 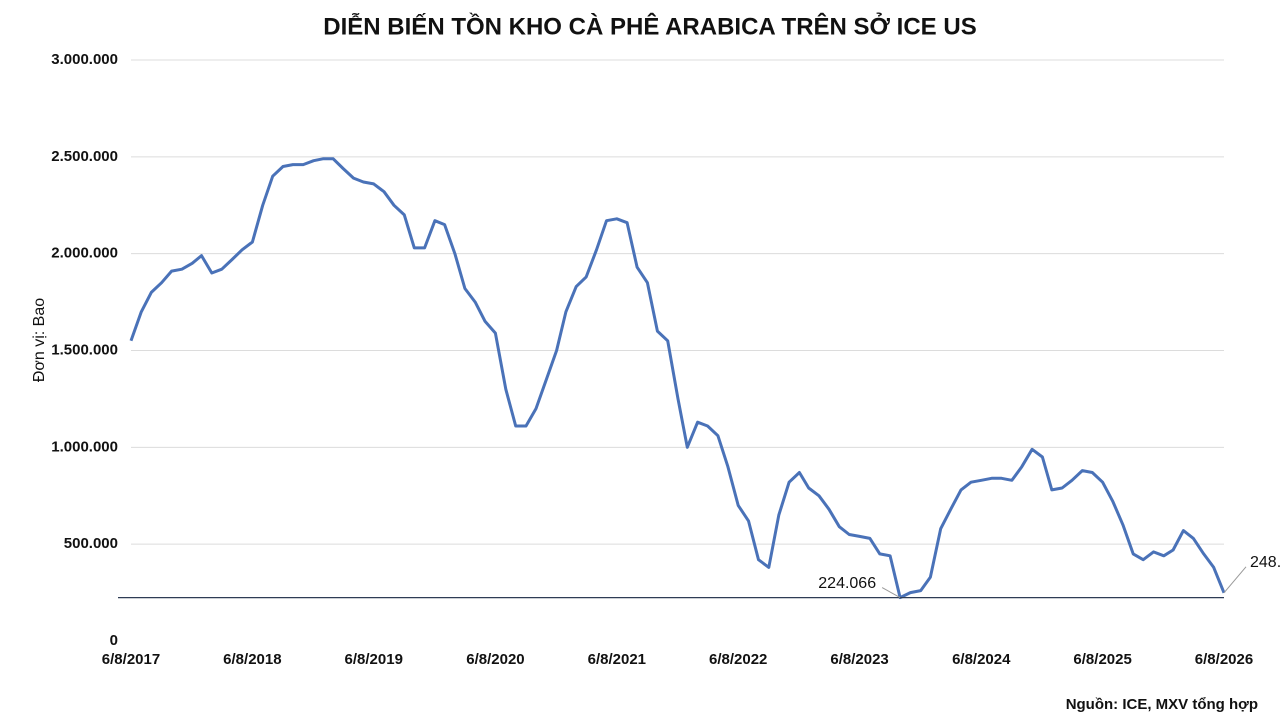 I want to click on y-tick-label: 2.000.000, so click(x=84, y=253).